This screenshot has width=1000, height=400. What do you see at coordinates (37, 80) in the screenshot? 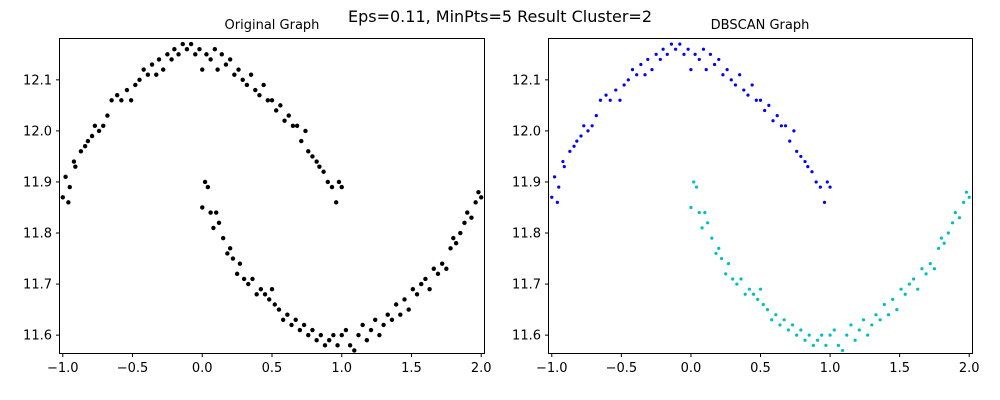
I see `y-tick-label: 12.1` at bounding box center [37, 80].